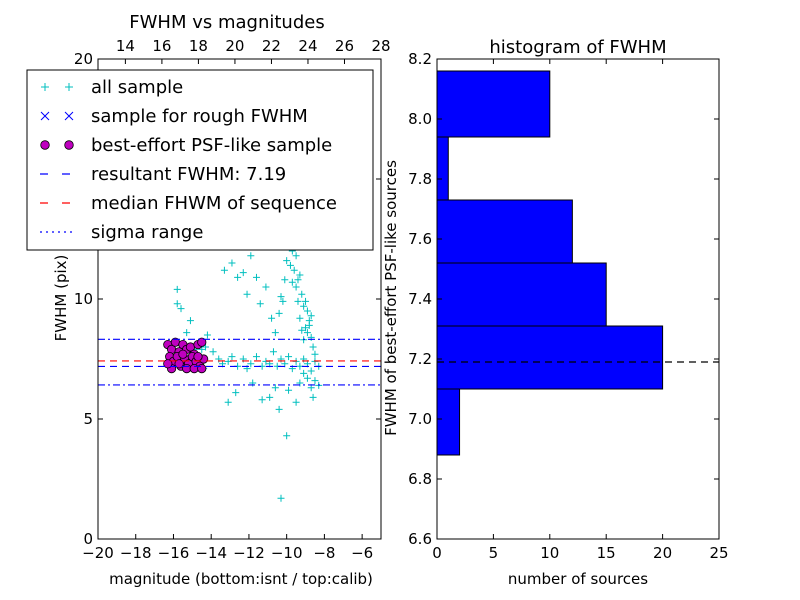  I want to click on y-tick-label: 0, so click(88, 539).